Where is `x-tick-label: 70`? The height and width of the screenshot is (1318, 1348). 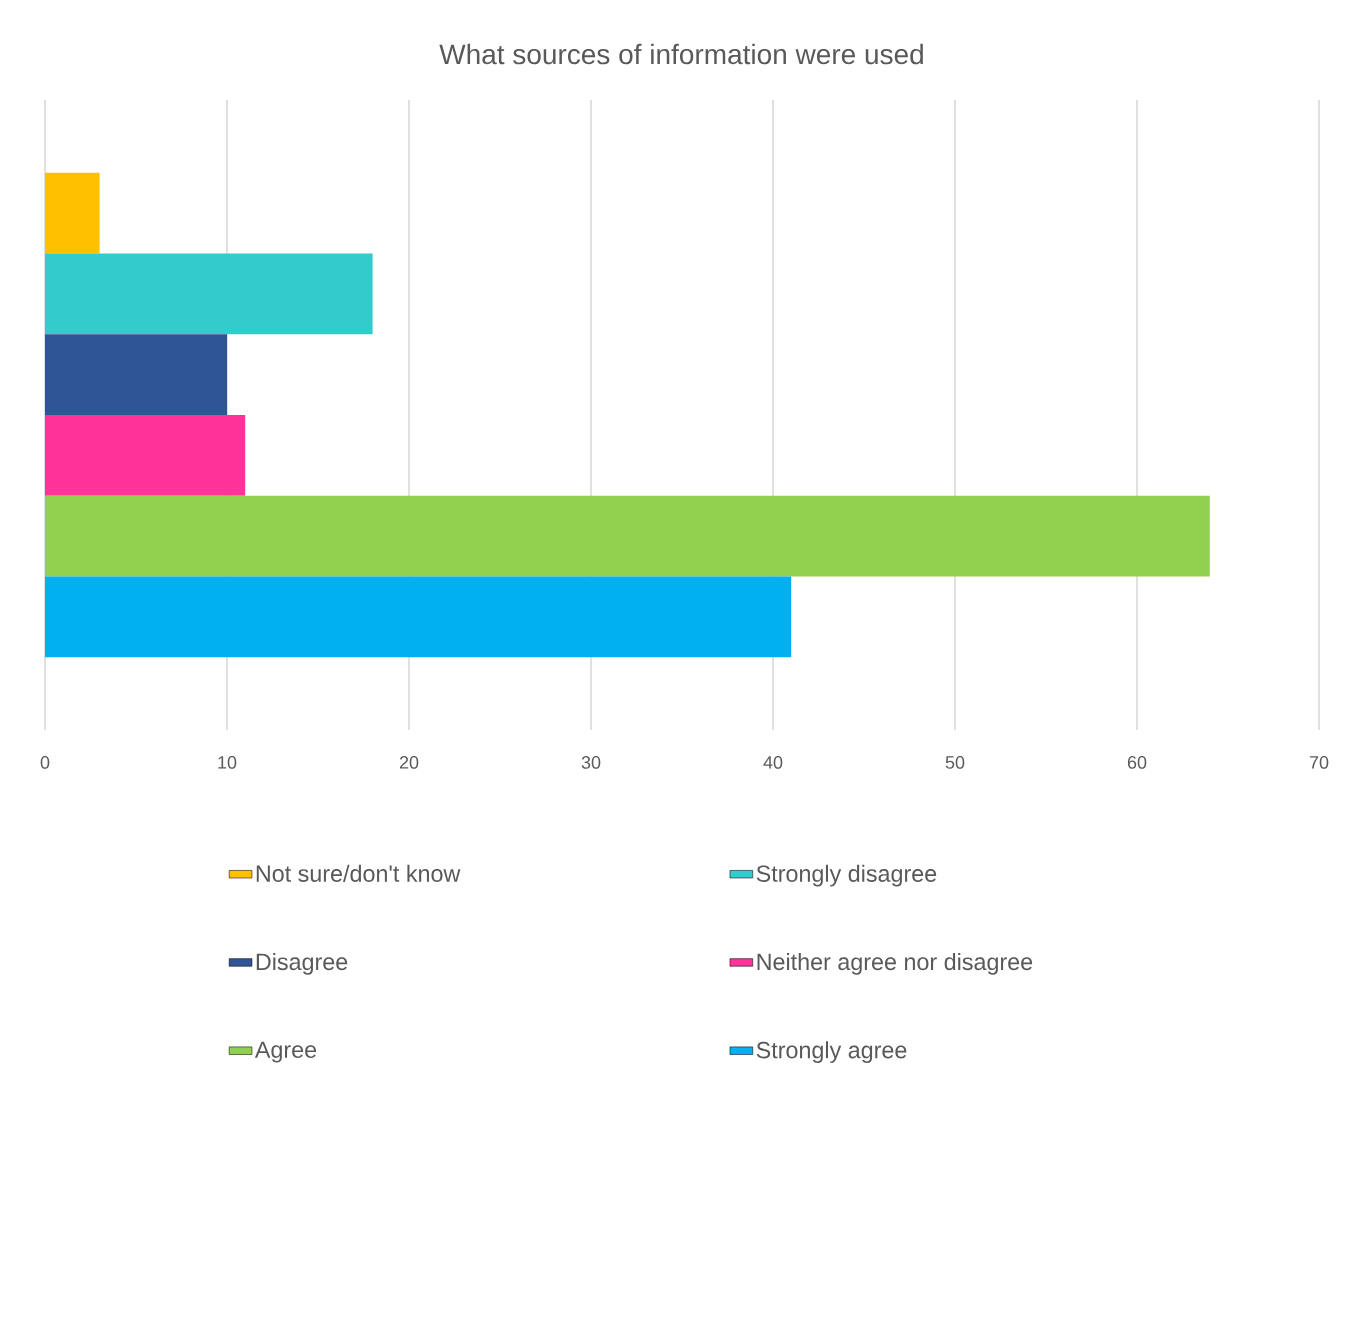 x-tick-label: 70 is located at coordinates (1319, 762).